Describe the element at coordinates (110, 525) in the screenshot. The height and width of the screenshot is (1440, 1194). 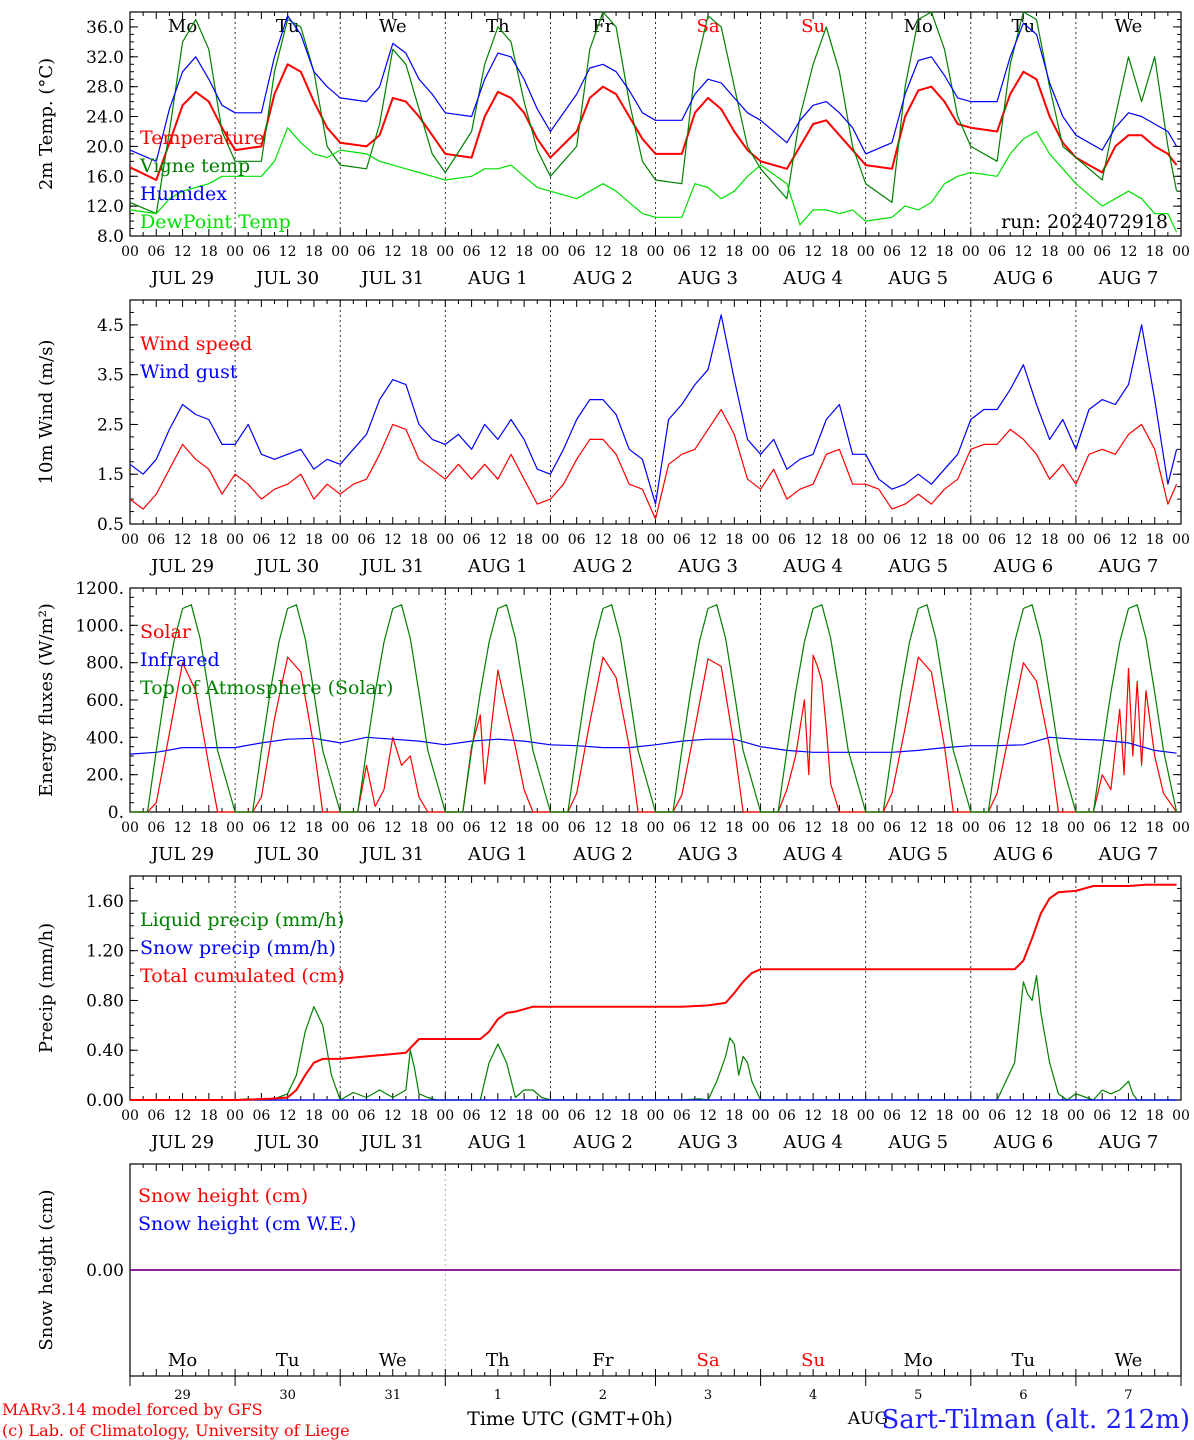
I see `y-tick-label: 0.5` at that location.